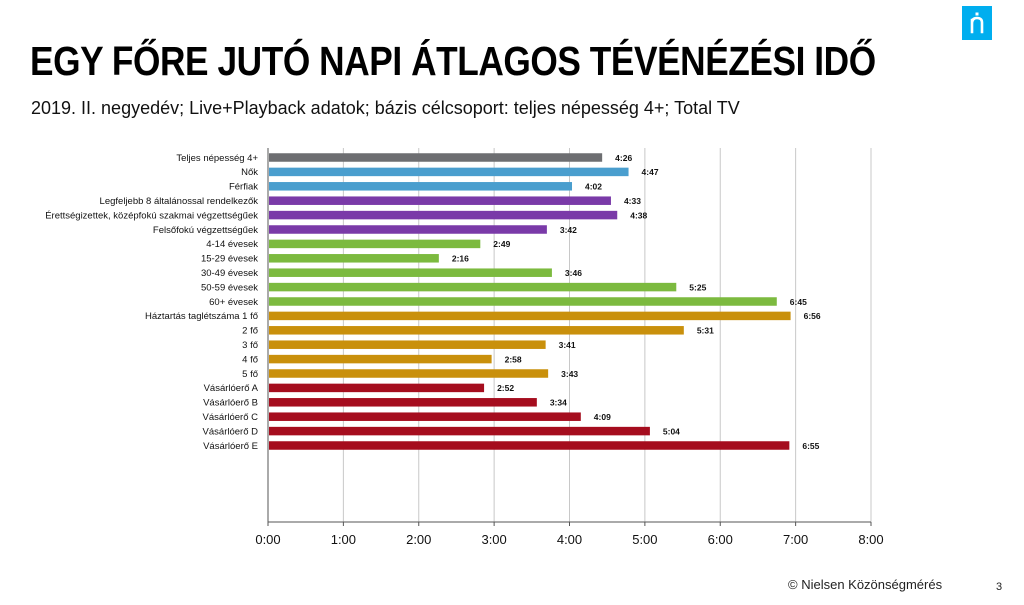  Describe the element at coordinates (231, 388) in the screenshot. I see `category-label: Vásárlóerő A` at that location.